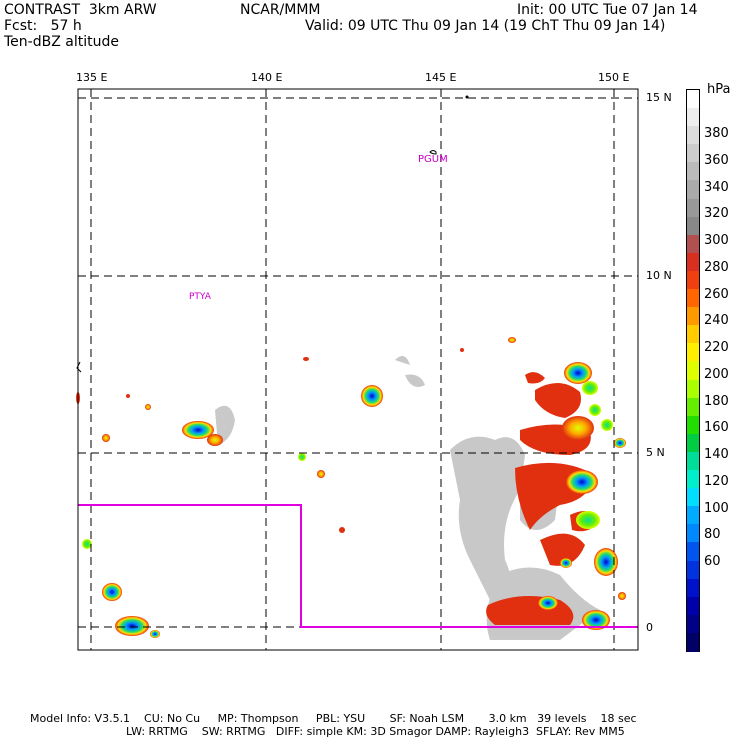  I want to click on field-name: Ten-dBZ altitude, so click(61, 42).